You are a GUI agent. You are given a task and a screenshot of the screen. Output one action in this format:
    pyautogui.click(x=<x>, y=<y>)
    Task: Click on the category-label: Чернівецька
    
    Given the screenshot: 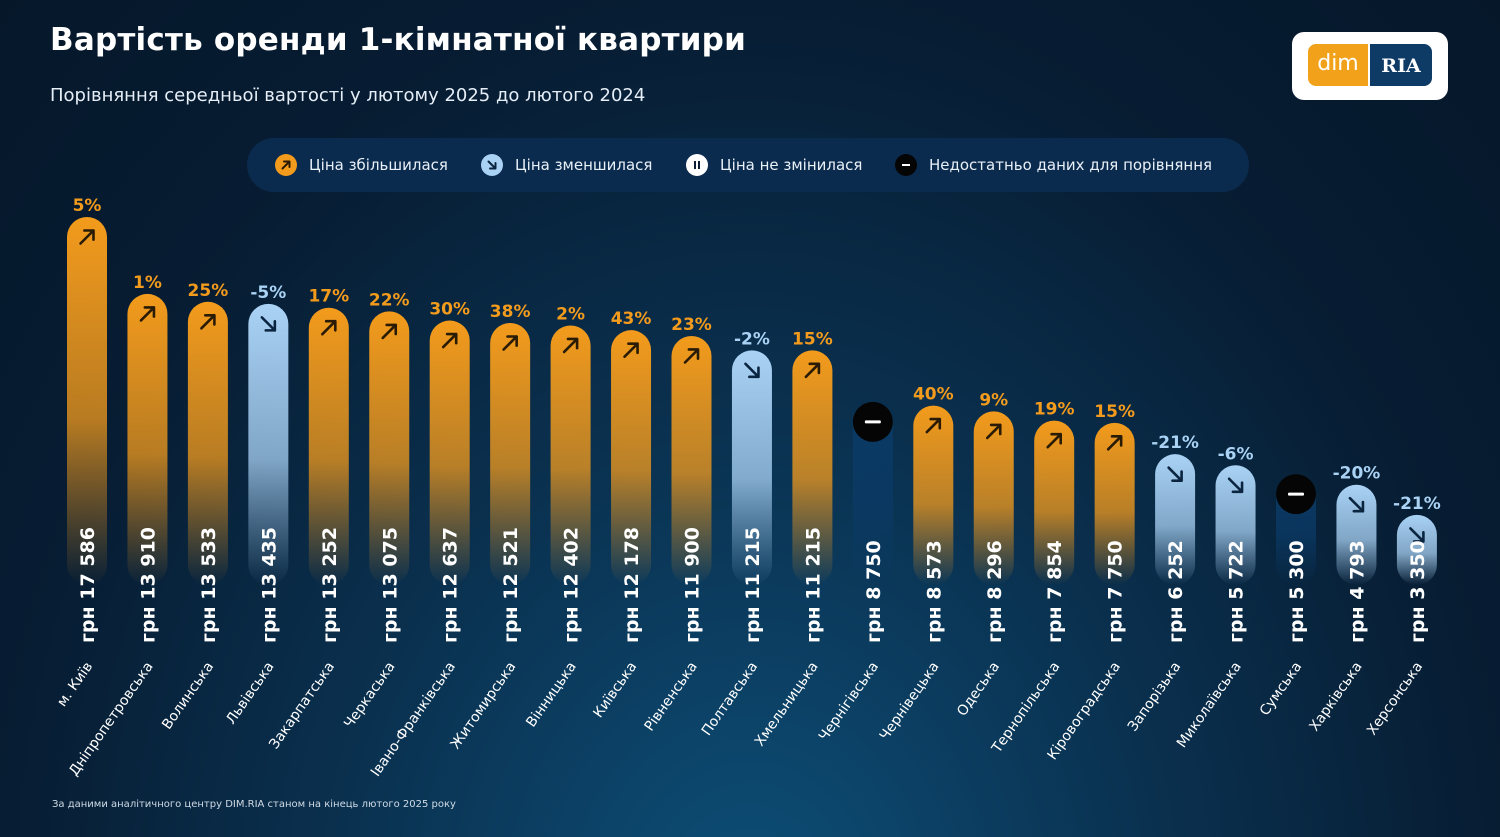 What is the action you would take?
    pyautogui.click(x=910, y=701)
    